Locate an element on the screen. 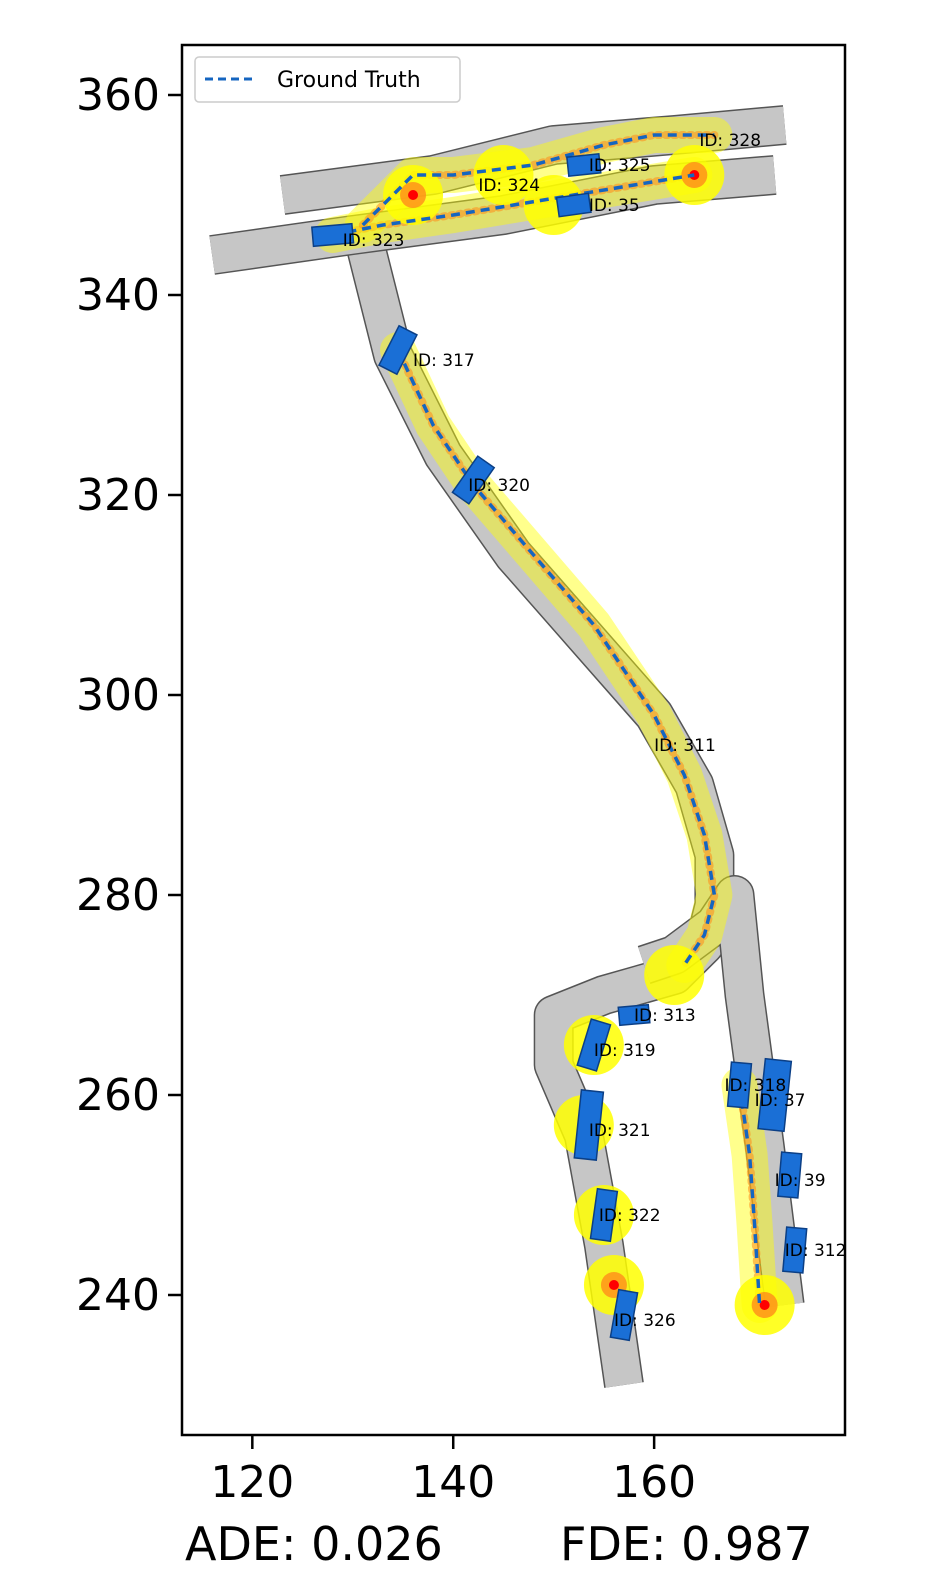 Image resolution: width=930 pixels, height=1584 pixels. x-axis: 120 140 160 is located at coordinates (453, 1471).